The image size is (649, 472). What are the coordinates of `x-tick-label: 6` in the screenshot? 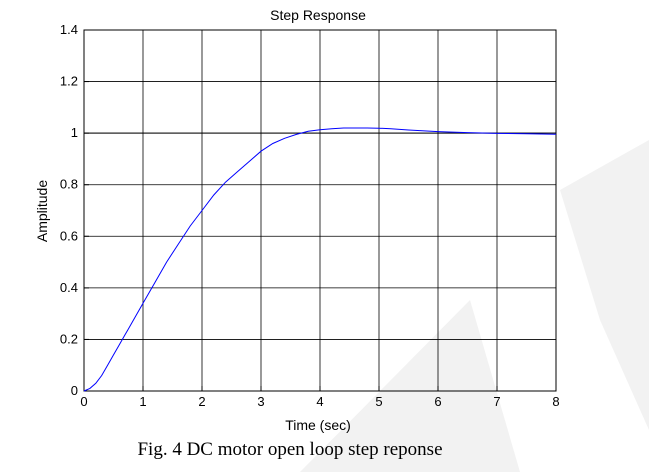 It's located at (437, 401).